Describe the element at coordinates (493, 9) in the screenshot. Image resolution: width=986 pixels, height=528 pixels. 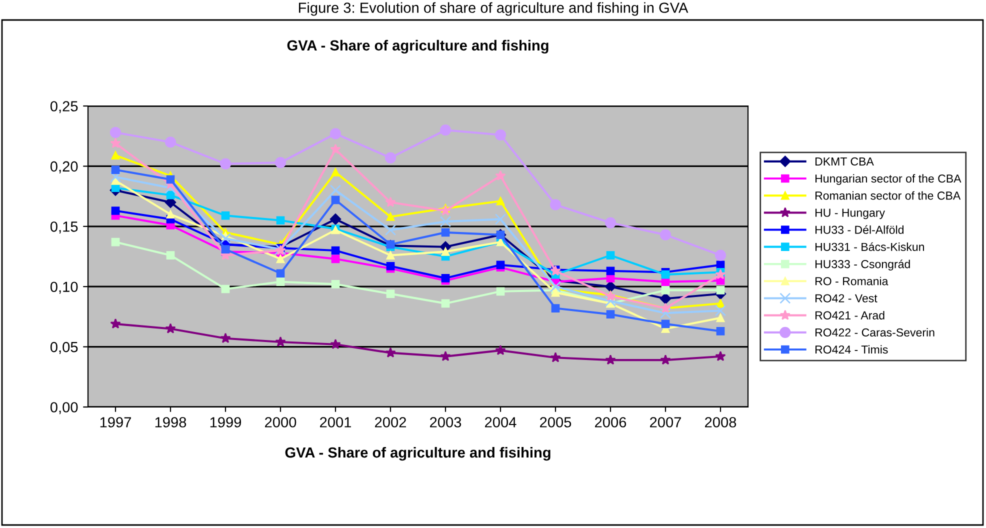
I see `chart-subtitle: Figure 3: Evolution of share of agriculture and fishing in GVA` at that location.